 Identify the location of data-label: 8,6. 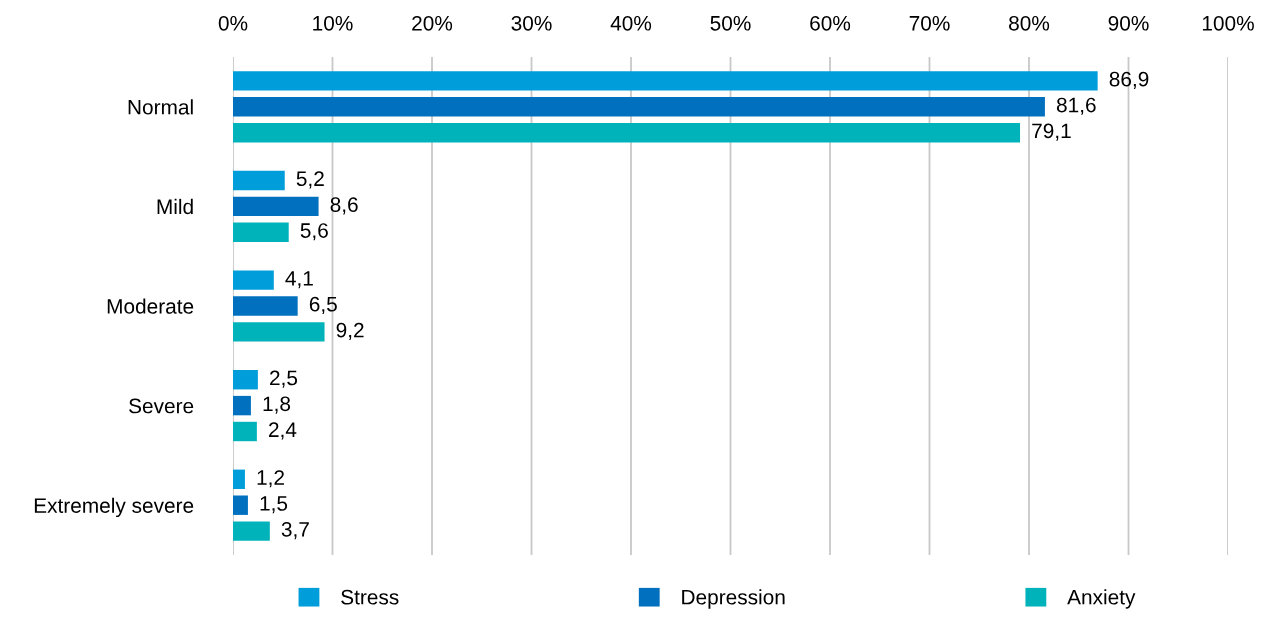
(344, 206).